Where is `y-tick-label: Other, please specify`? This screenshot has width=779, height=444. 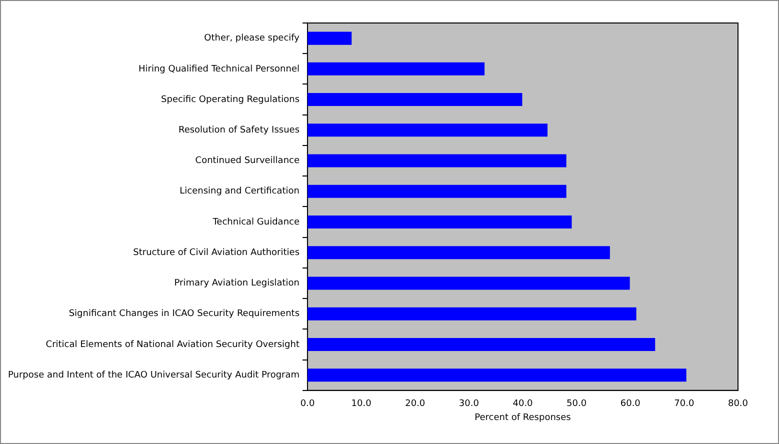
y-tick-label: Other, please specify is located at coordinates (252, 39).